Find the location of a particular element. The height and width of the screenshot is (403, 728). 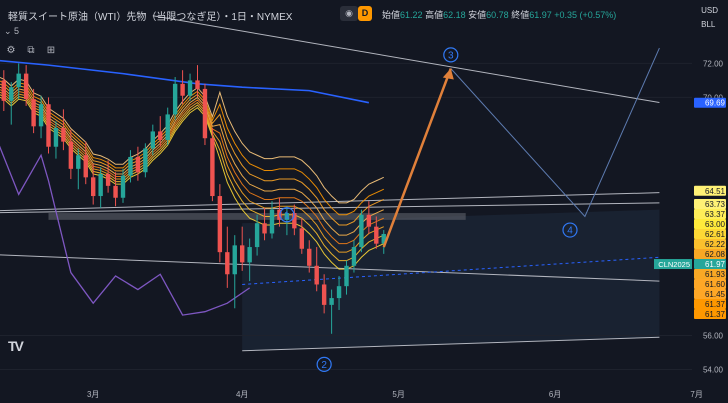

currency-unit: BLL is located at coordinates (708, 24).